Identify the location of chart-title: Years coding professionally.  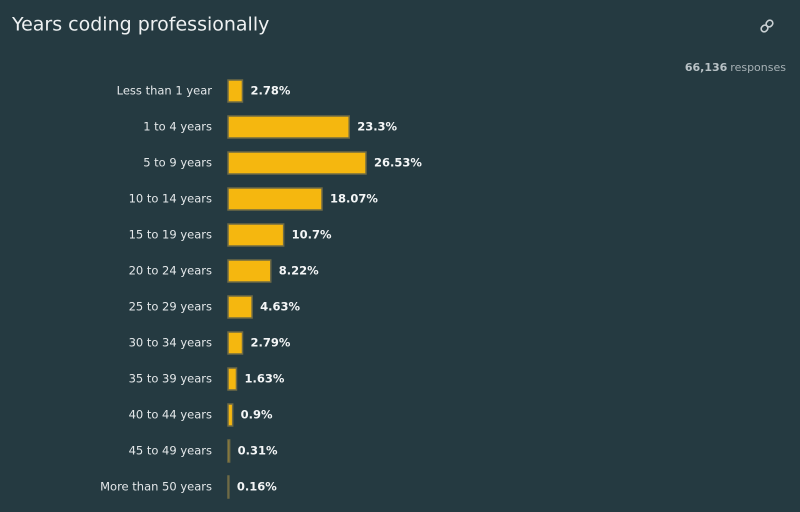
(140, 25).